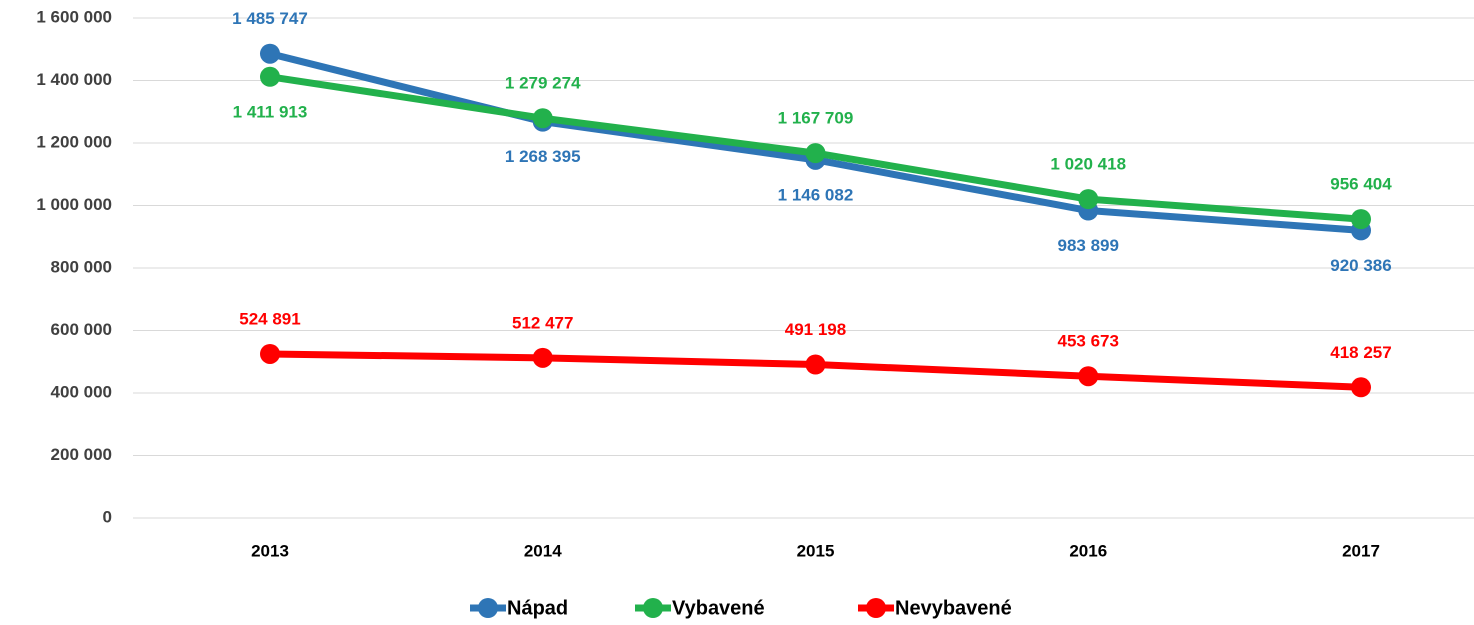 The width and height of the screenshot is (1474, 625). I want to click on y-tick-label: 0, so click(107, 516).